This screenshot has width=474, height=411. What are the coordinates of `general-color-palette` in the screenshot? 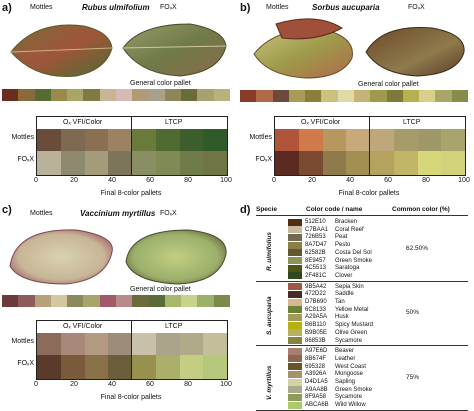 It's located at (116, 301).